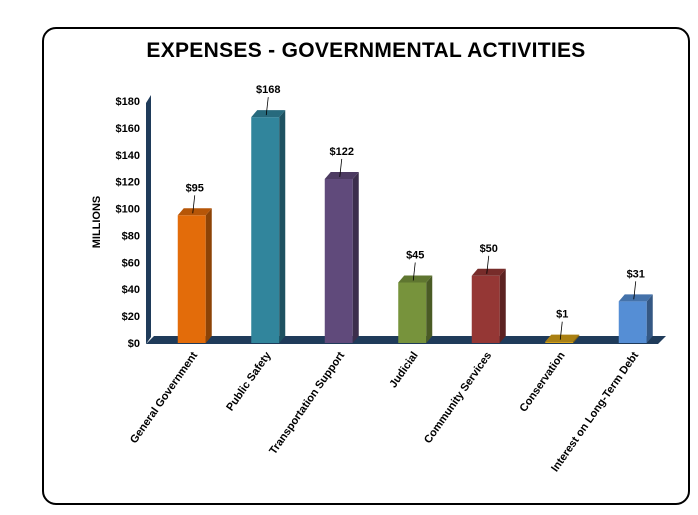 Image resolution: width=698 pixels, height=515 pixels. I want to click on data-label: $95, so click(195, 188).